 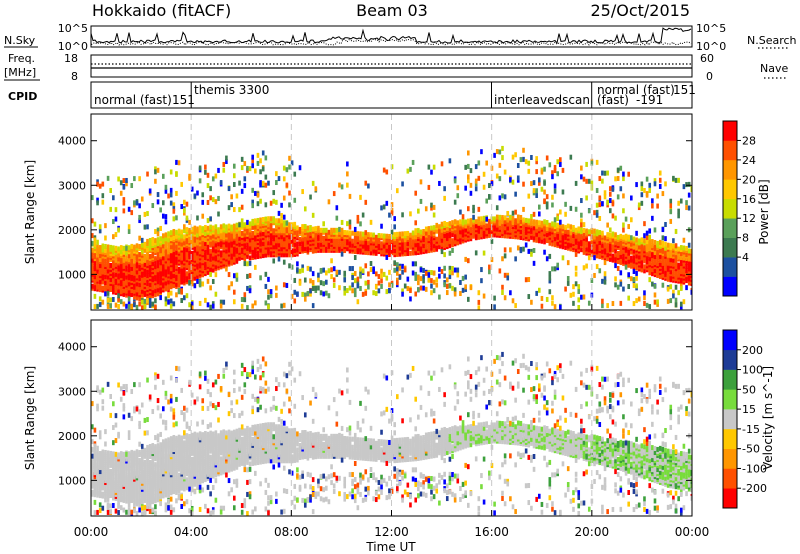 What do you see at coordinates (711, 46) in the screenshot?
I see `nsearch-tick-bottom: 10^0` at bounding box center [711, 46].